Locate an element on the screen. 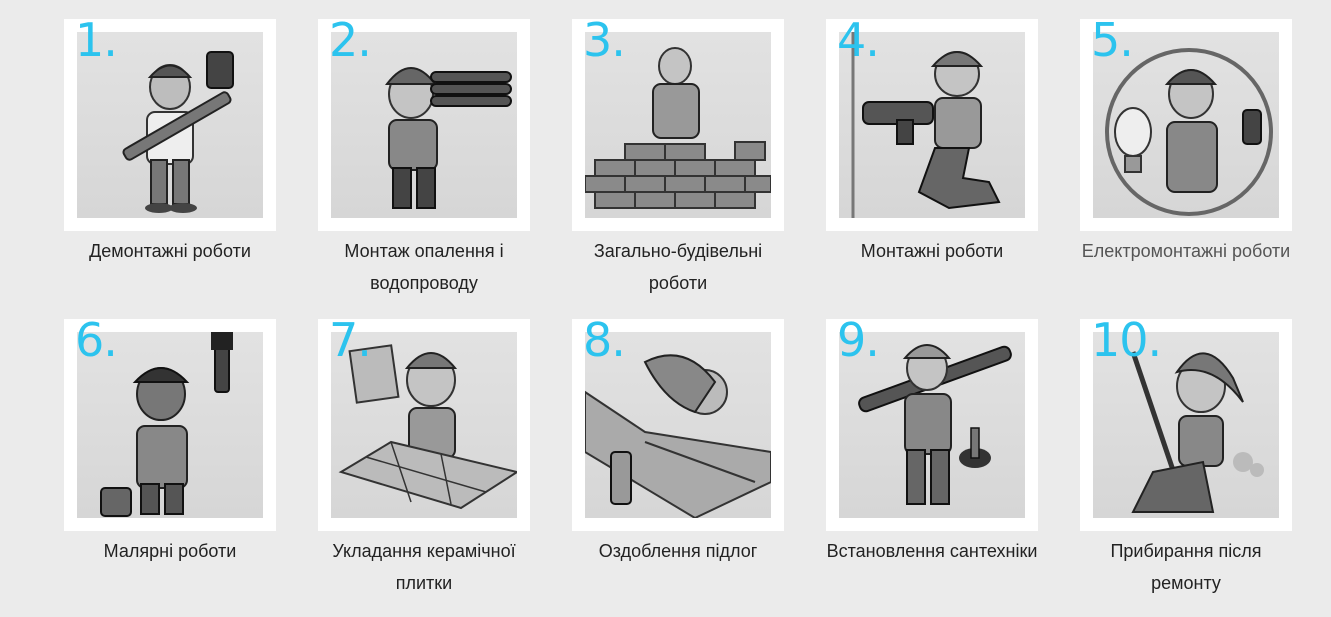  service-image-frame: 5. is located at coordinates (1186, 122).